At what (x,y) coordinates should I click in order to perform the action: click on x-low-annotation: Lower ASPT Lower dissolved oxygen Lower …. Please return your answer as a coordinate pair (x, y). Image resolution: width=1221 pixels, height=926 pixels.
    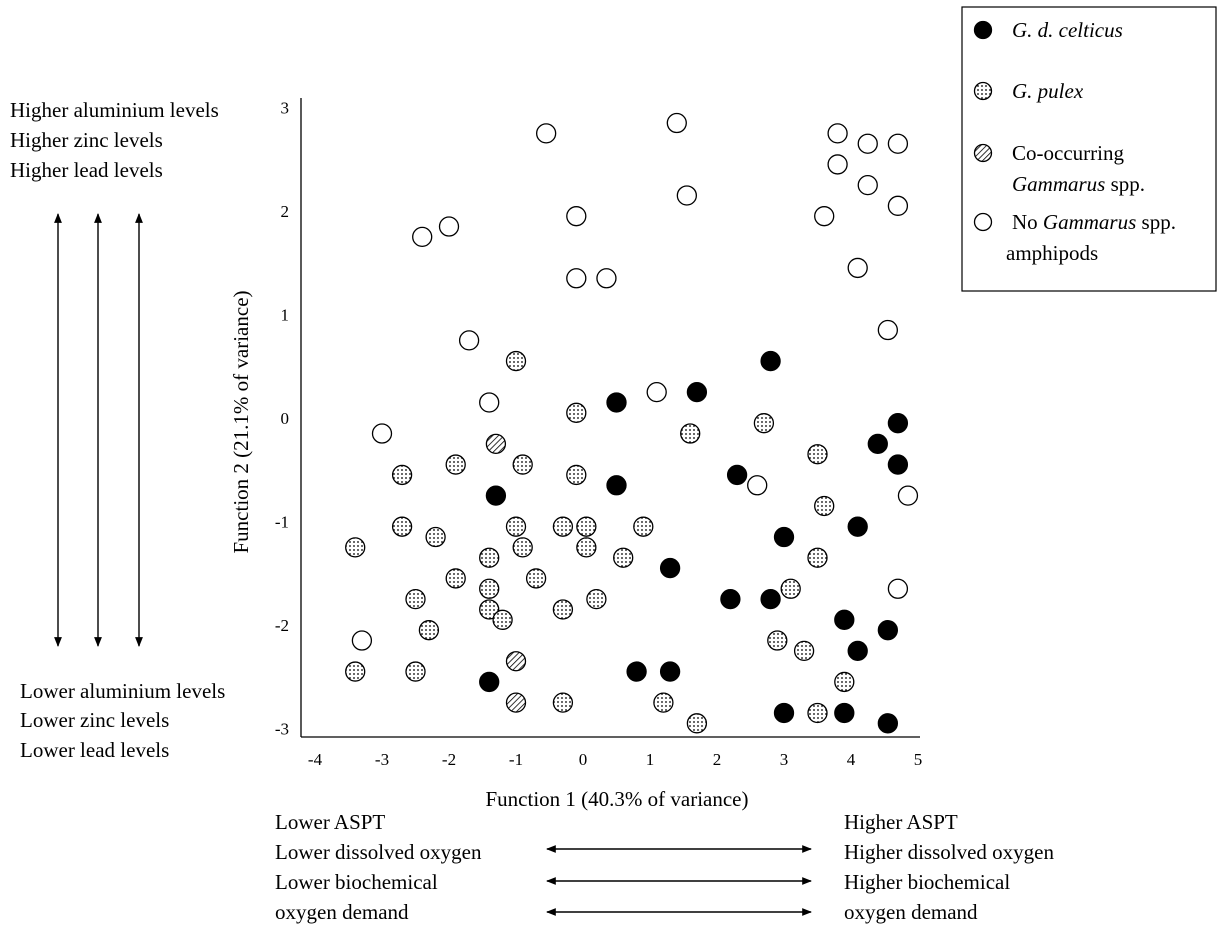
    Looking at the image, I should click on (378, 867).